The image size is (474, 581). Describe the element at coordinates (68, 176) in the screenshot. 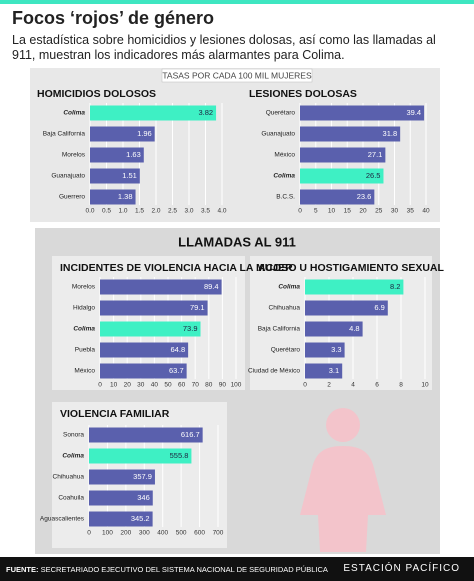

I see `y-tick-label: Guanajuato` at that location.